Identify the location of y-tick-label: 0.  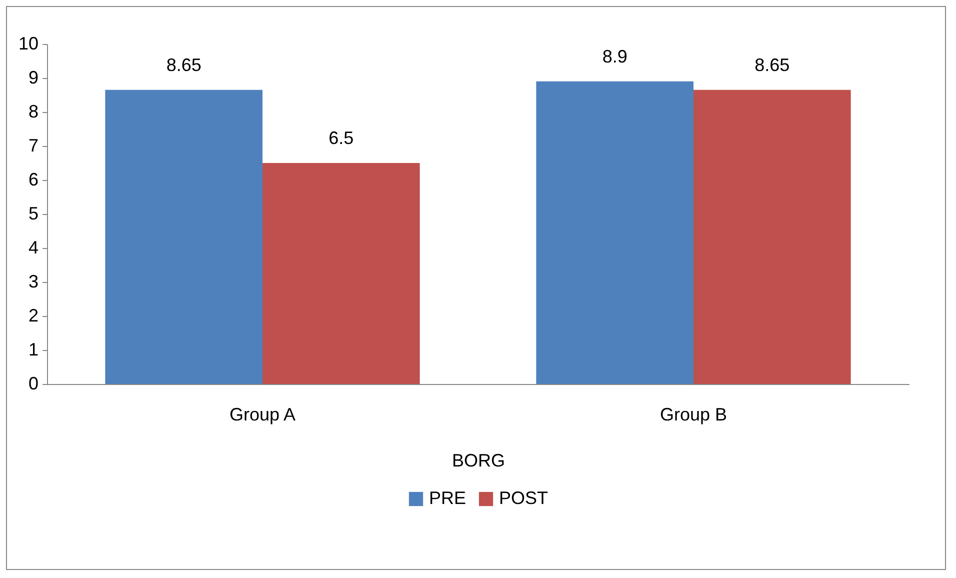
(33, 384).